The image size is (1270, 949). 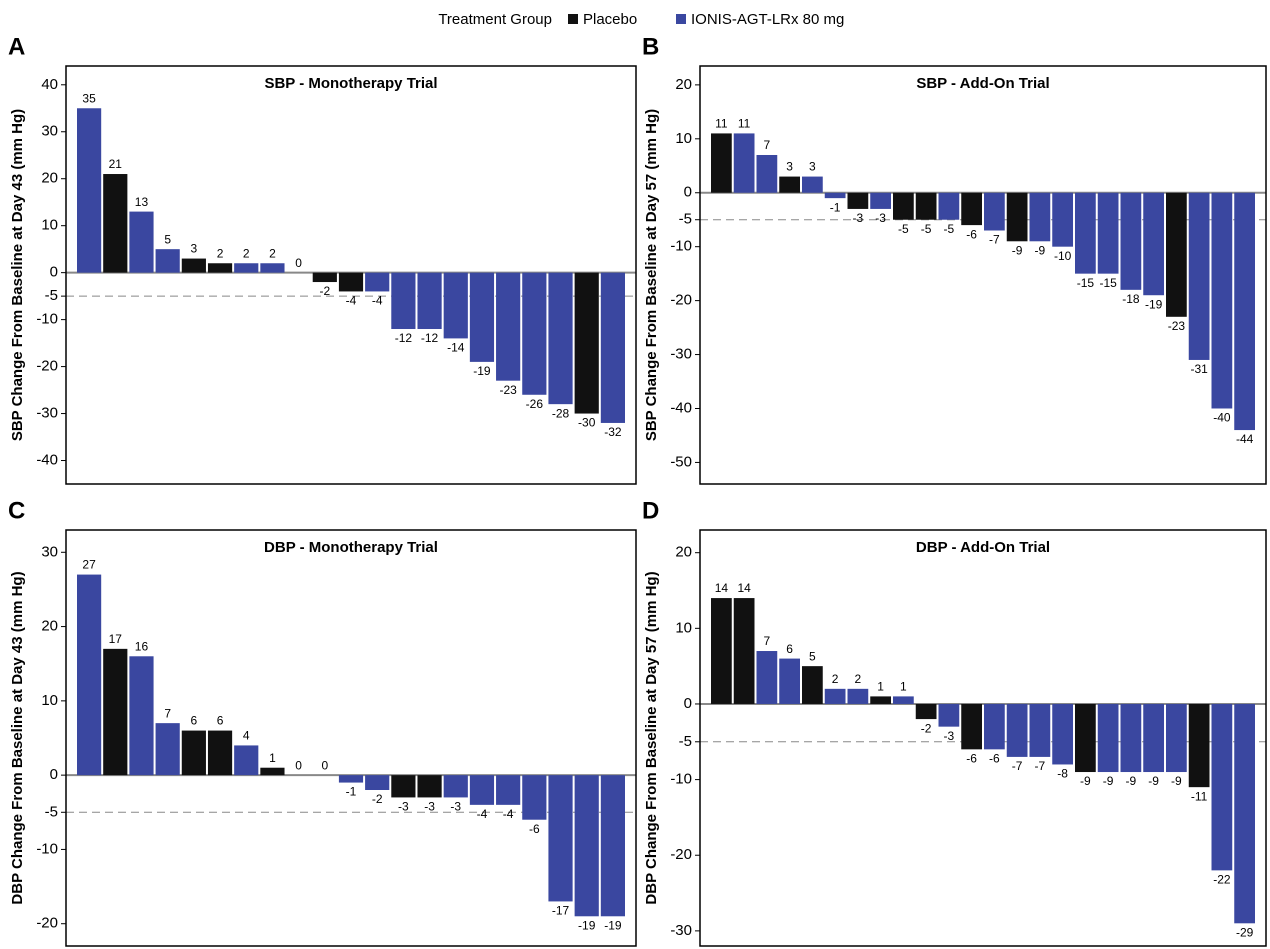 I want to click on data-label: -4, so click(x=482, y=814).